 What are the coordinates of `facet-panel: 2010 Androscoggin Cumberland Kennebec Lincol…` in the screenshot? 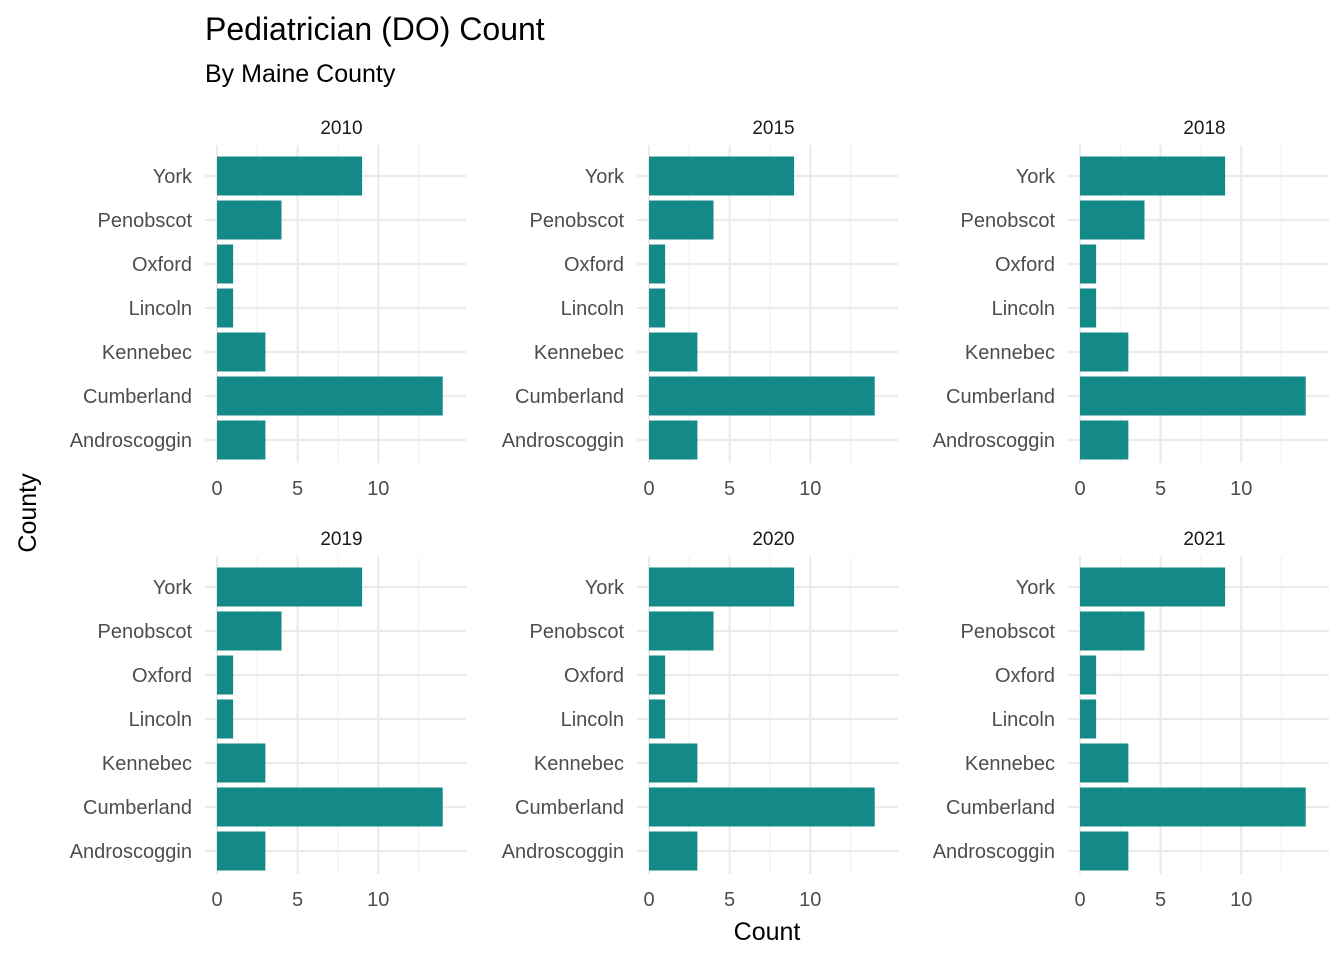 It's located at (268, 309).